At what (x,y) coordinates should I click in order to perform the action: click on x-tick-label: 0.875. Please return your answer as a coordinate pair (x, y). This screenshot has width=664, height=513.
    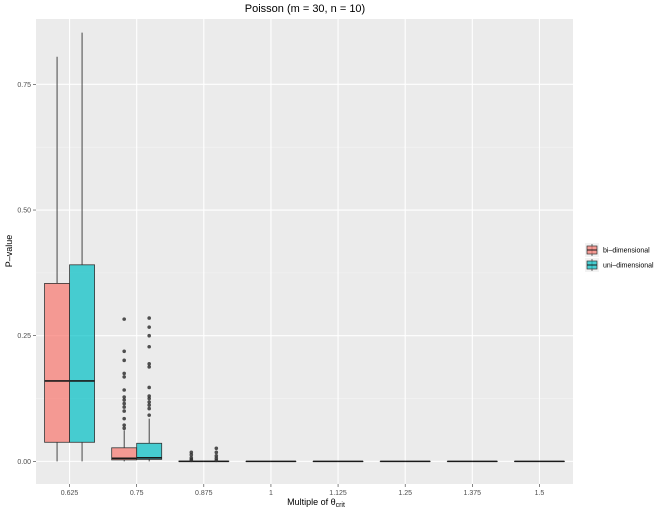
    Looking at the image, I should click on (204, 493).